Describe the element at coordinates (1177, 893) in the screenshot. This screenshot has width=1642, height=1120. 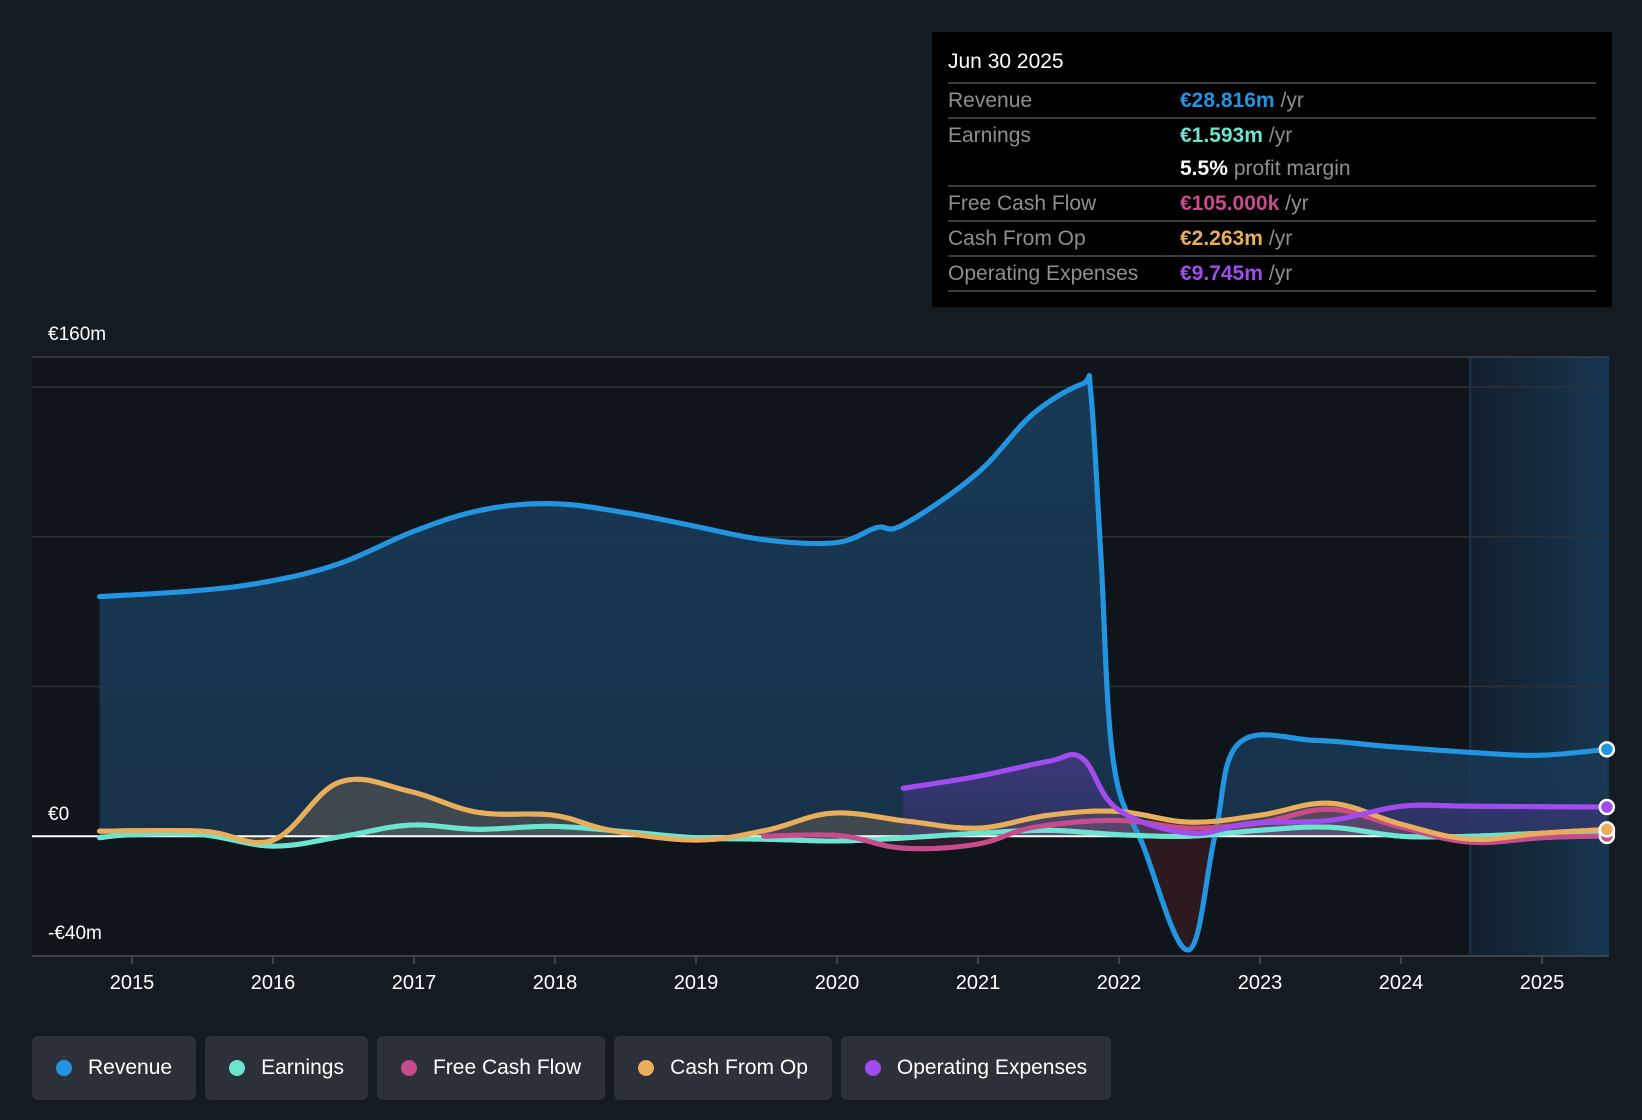
I see `area-revenue-negative` at that location.